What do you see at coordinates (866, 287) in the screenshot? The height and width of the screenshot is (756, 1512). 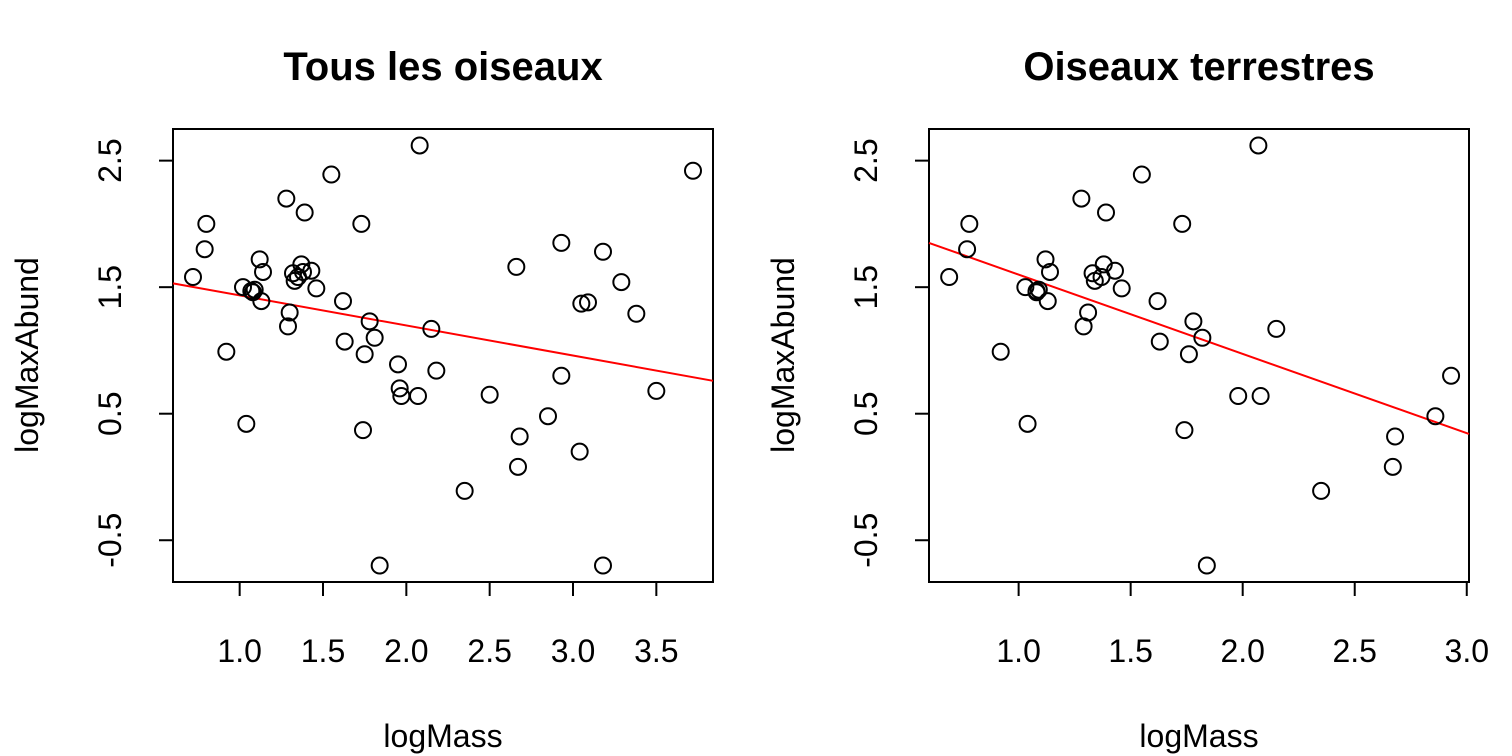 I see `y-tick-label: 1.5` at bounding box center [866, 287].